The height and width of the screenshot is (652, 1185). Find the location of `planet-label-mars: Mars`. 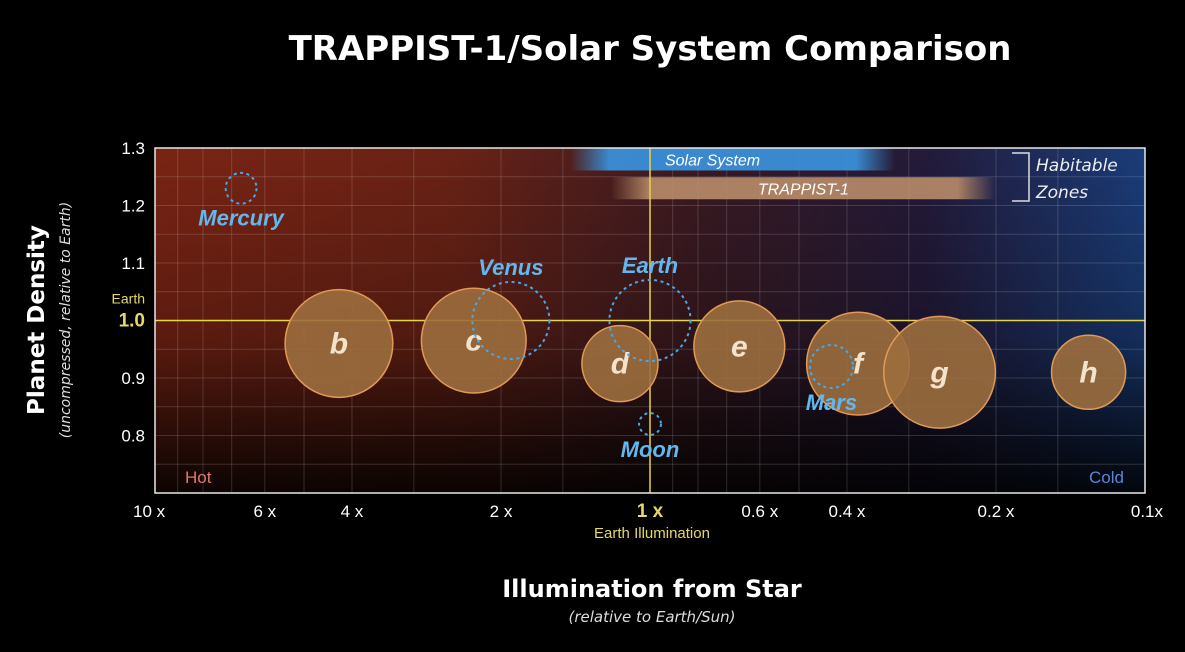

planet-label-mars: Mars is located at coordinates (831, 402).